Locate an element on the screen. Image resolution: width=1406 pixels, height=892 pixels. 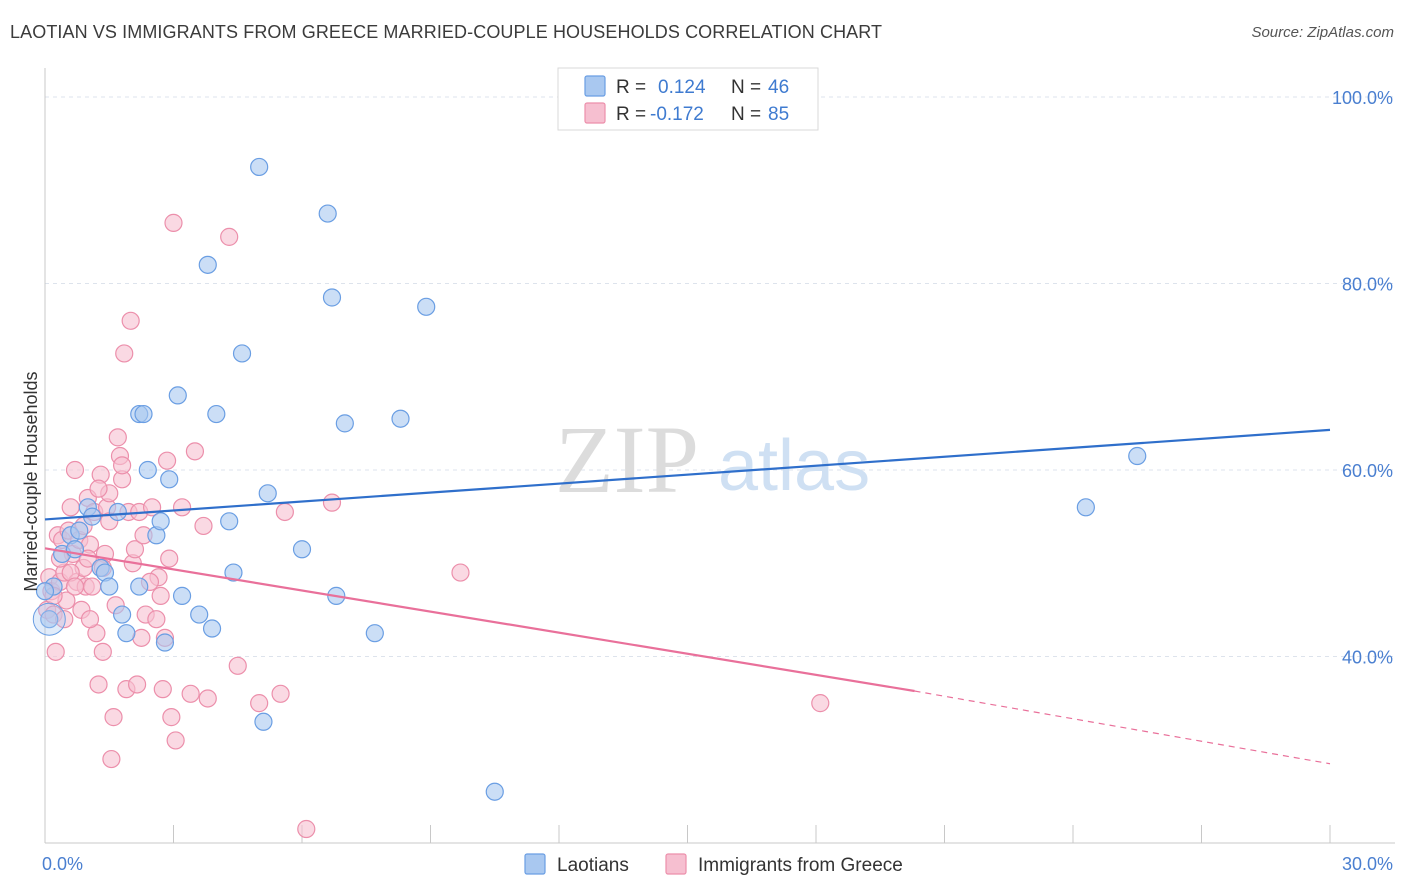
legend-r-value-2: -0.172 is located at coordinates (677, 114).